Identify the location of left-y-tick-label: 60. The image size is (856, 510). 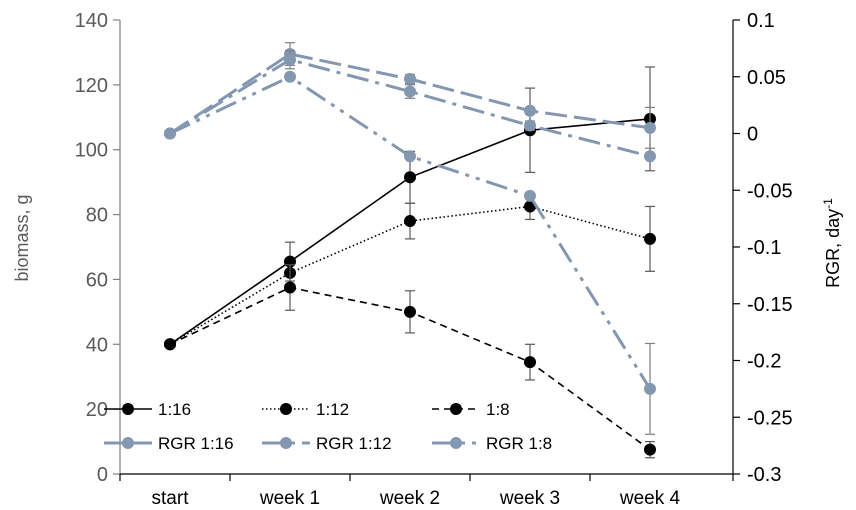
(97, 280).